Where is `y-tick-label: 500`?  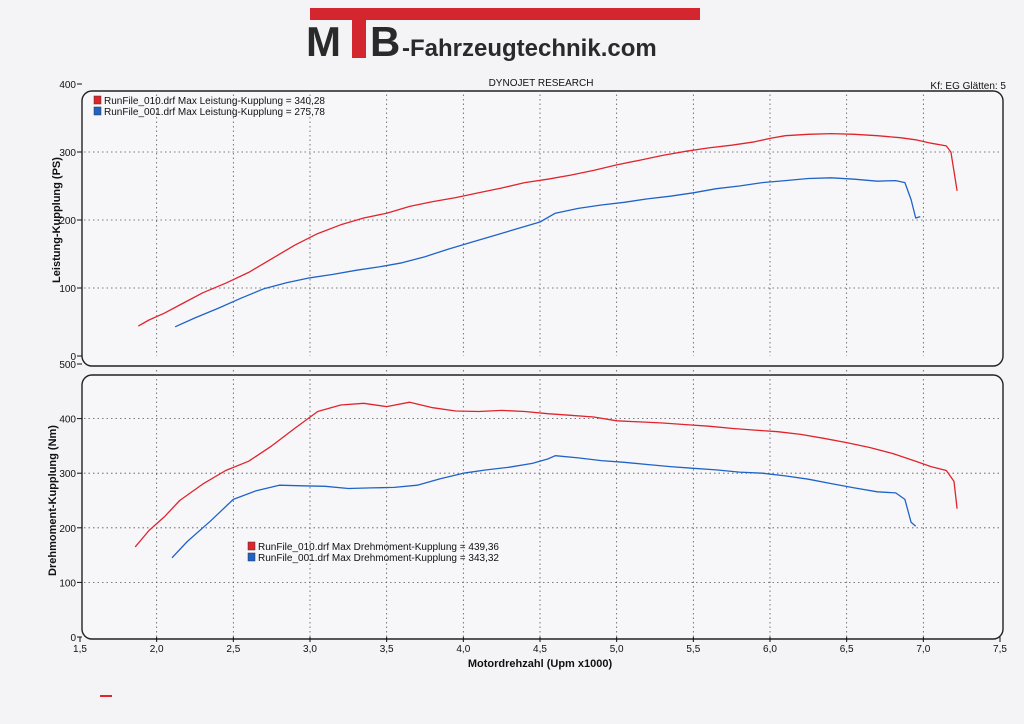 y-tick-label: 500 is located at coordinates (67, 365).